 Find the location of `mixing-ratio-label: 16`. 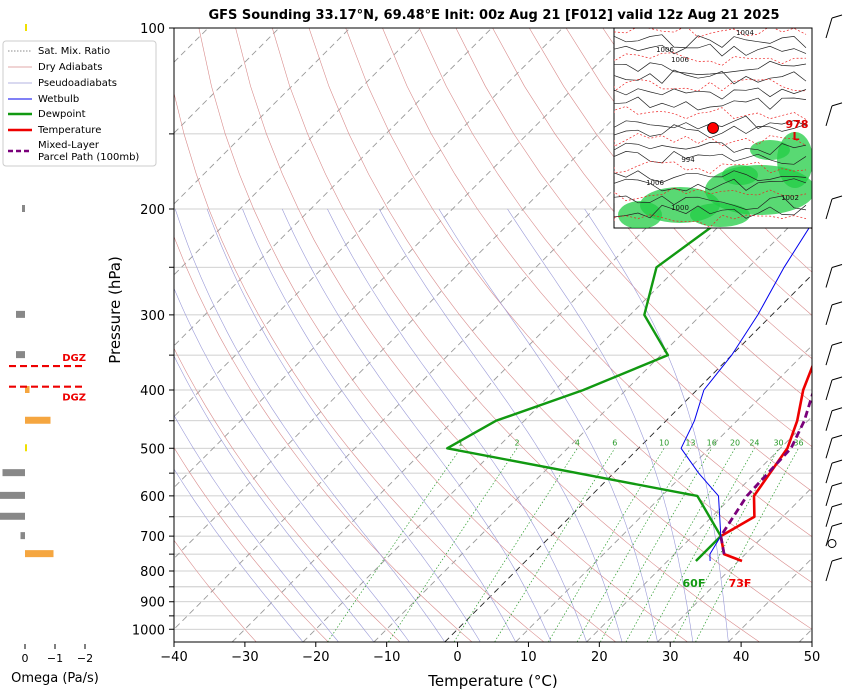

mixing-ratio-label: 16 is located at coordinates (712, 442).